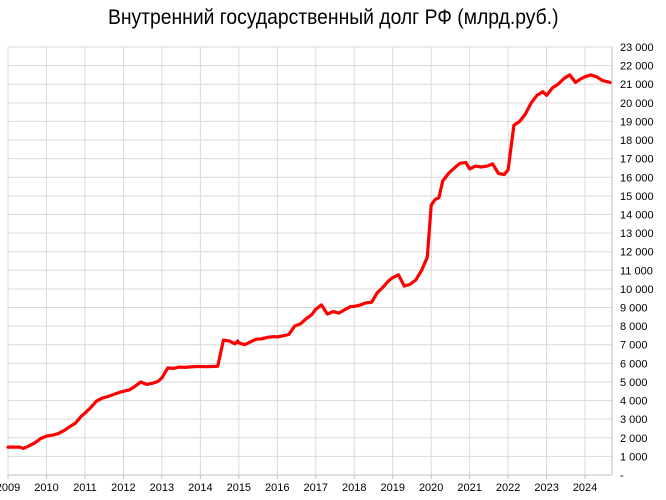  Describe the element at coordinates (85, 488) in the screenshot. I see `x-tick-label: 2011` at that location.